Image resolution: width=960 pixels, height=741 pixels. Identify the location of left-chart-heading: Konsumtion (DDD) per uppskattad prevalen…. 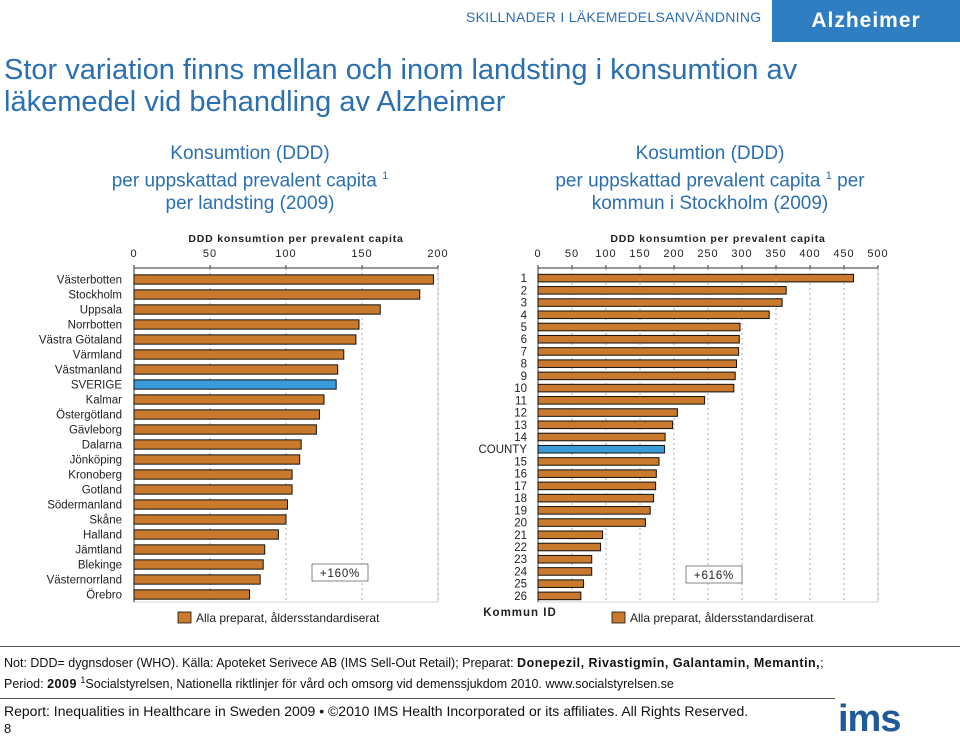
(250, 178).